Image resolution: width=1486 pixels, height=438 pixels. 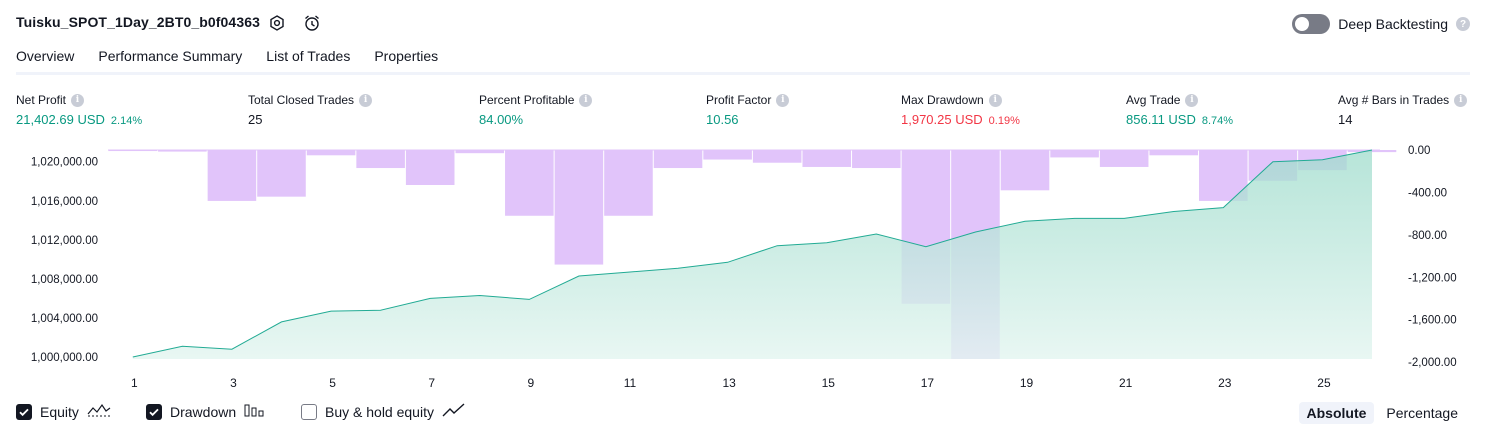 I want to click on left-axis-tick-label: 1,004,000.00, so click(x=64, y=319).